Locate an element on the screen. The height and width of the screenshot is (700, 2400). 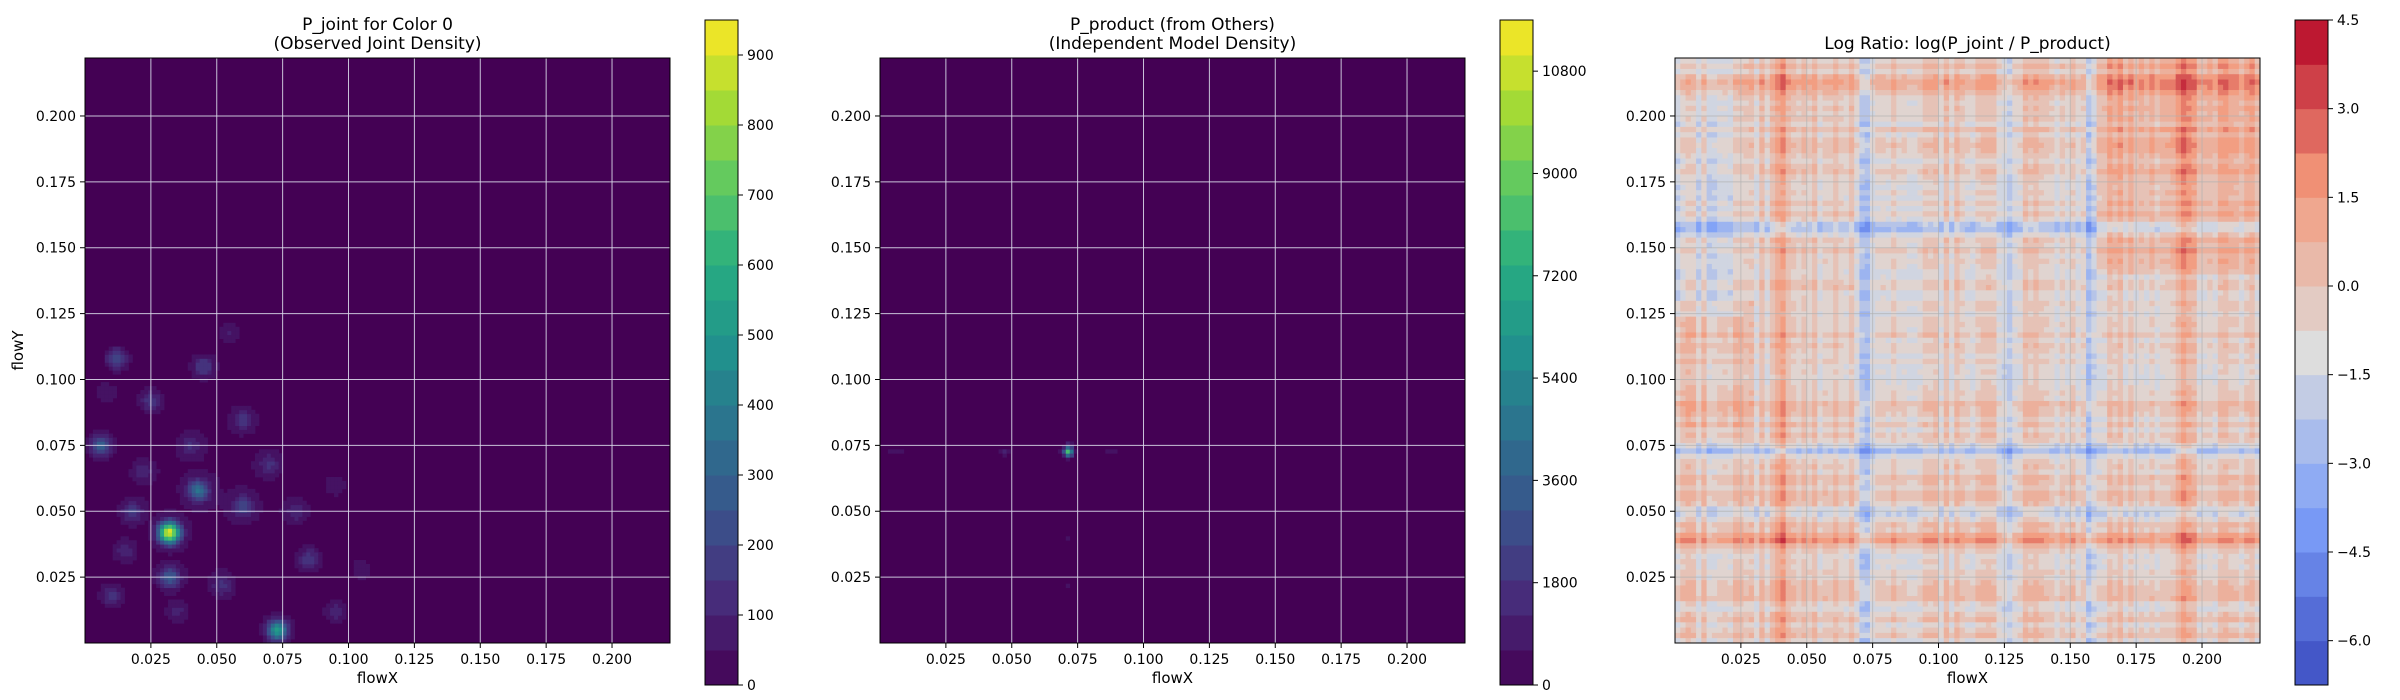
colorbar-tick-label: 9000 is located at coordinates (1560, 174).